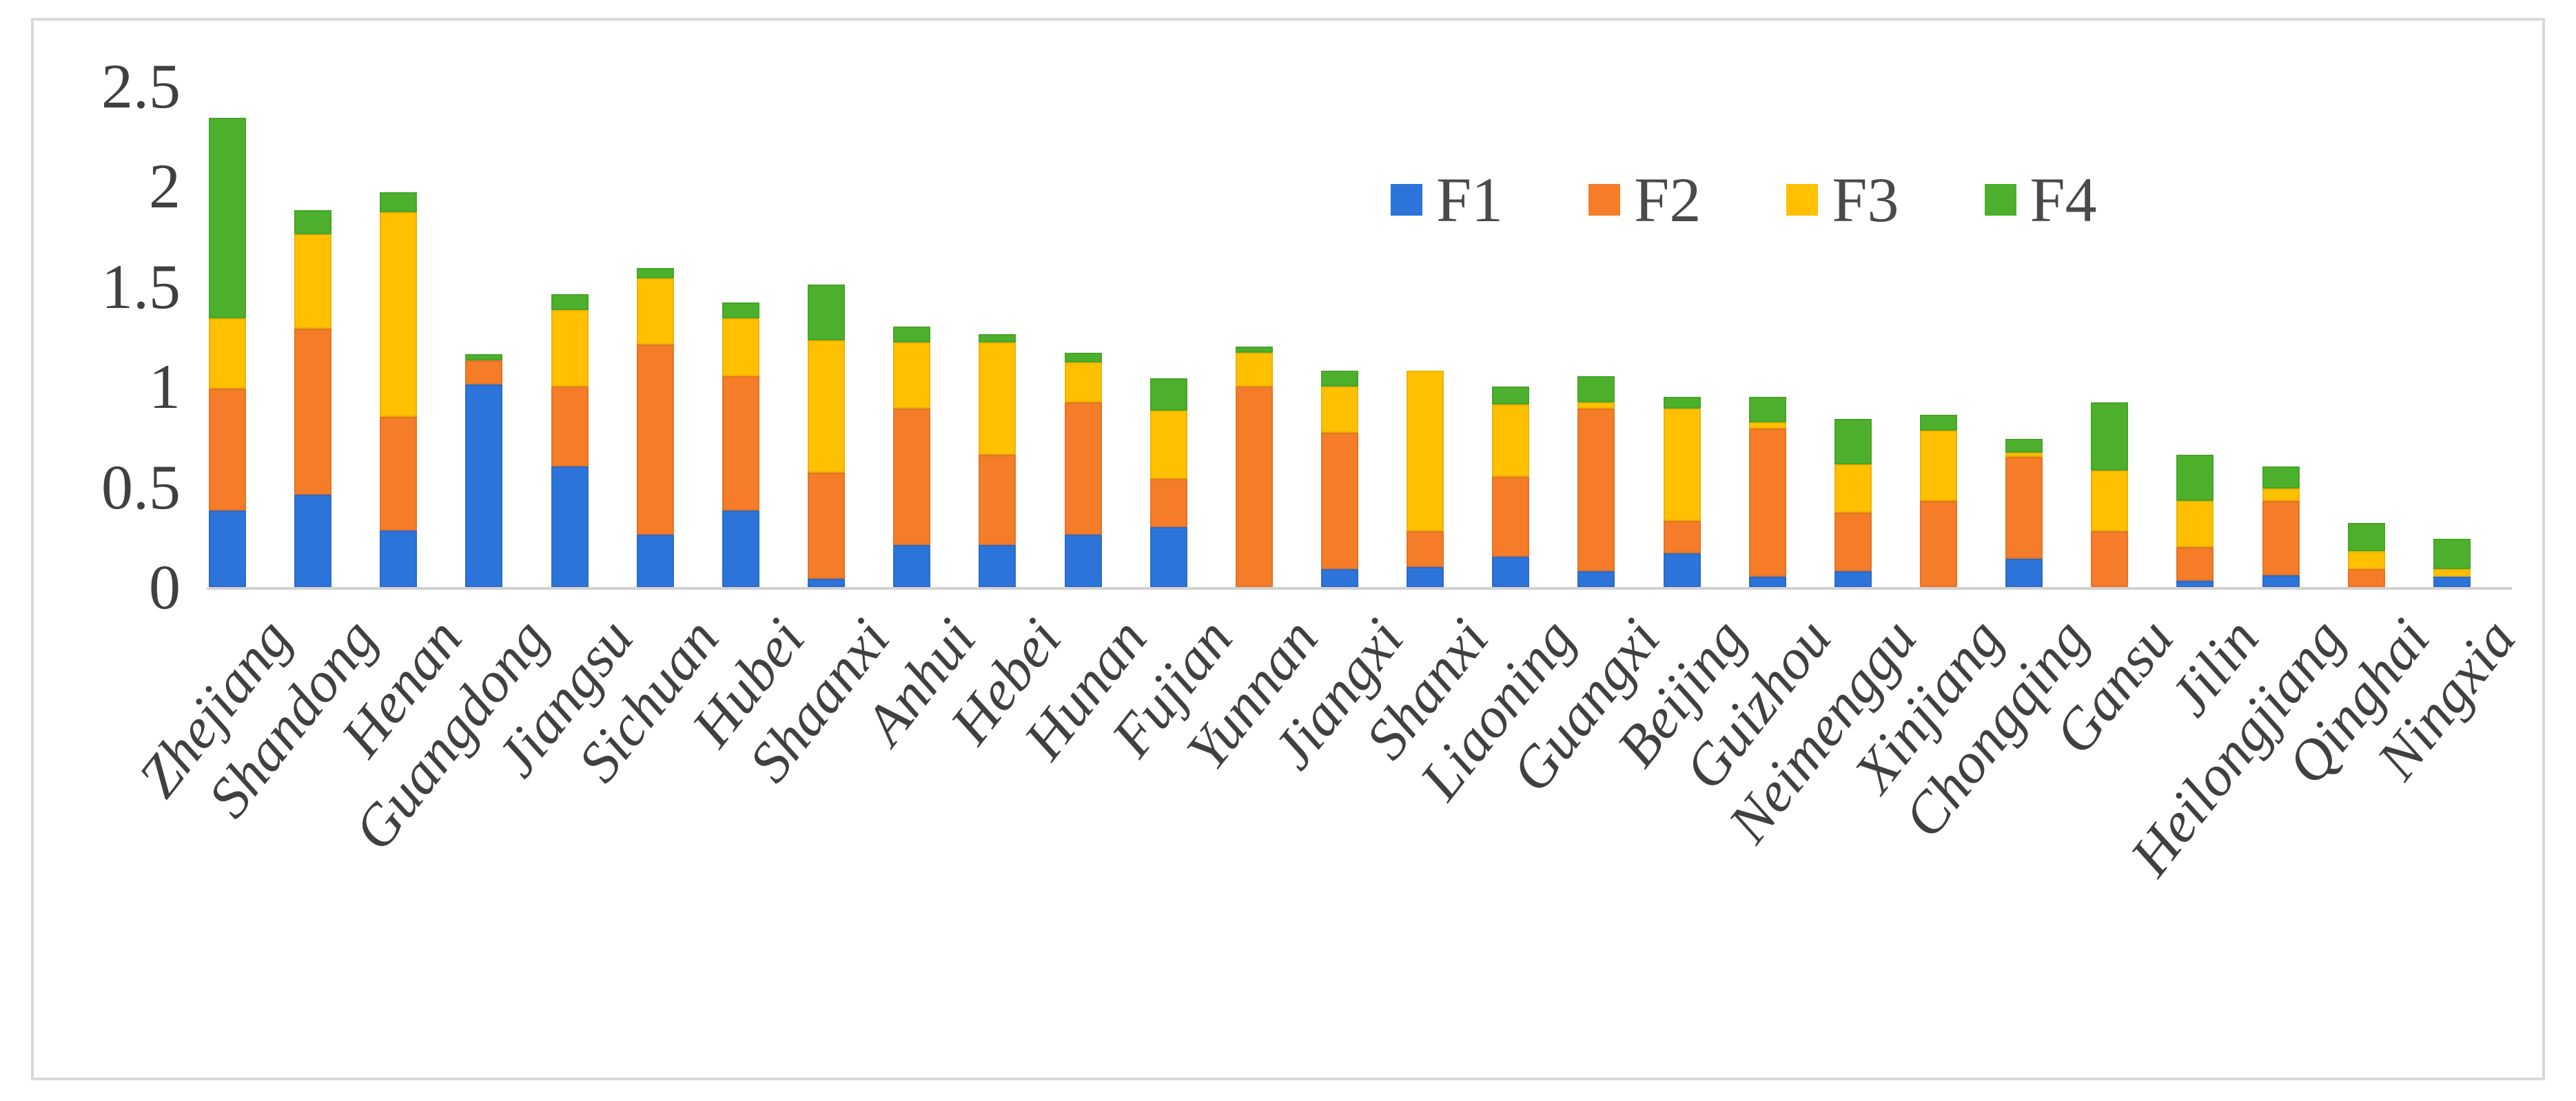 Image resolution: width=2576 pixels, height=1101 pixels. Describe the element at coordinates (165, 587) in the screenshot. I see `y-axis-tick-label: 0` at that location.